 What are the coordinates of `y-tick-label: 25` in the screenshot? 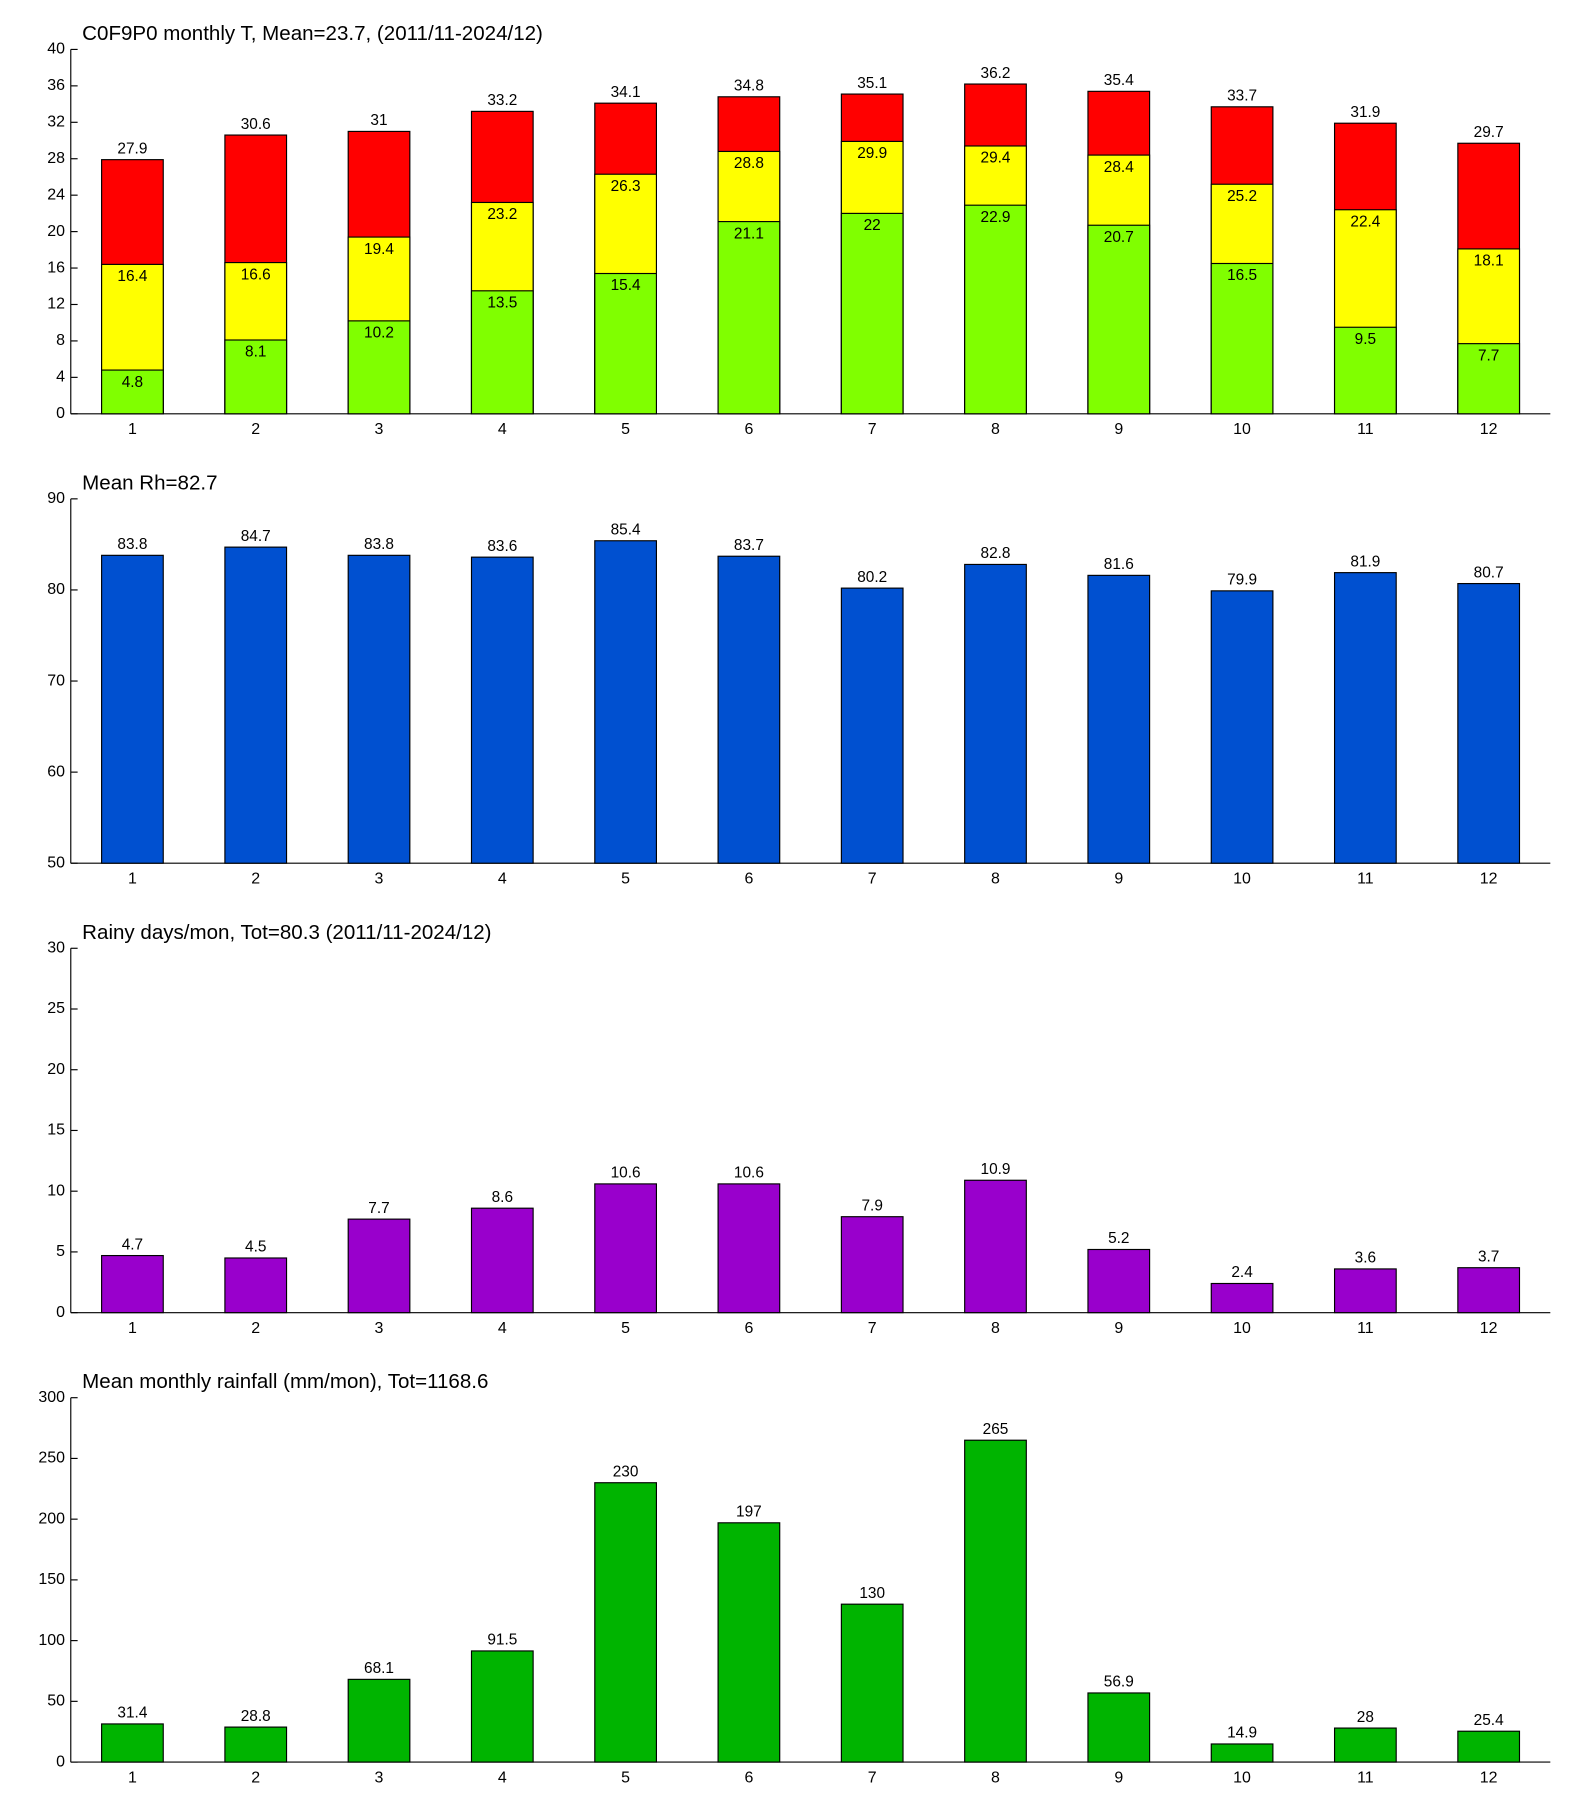 It's located at (56, 1008).